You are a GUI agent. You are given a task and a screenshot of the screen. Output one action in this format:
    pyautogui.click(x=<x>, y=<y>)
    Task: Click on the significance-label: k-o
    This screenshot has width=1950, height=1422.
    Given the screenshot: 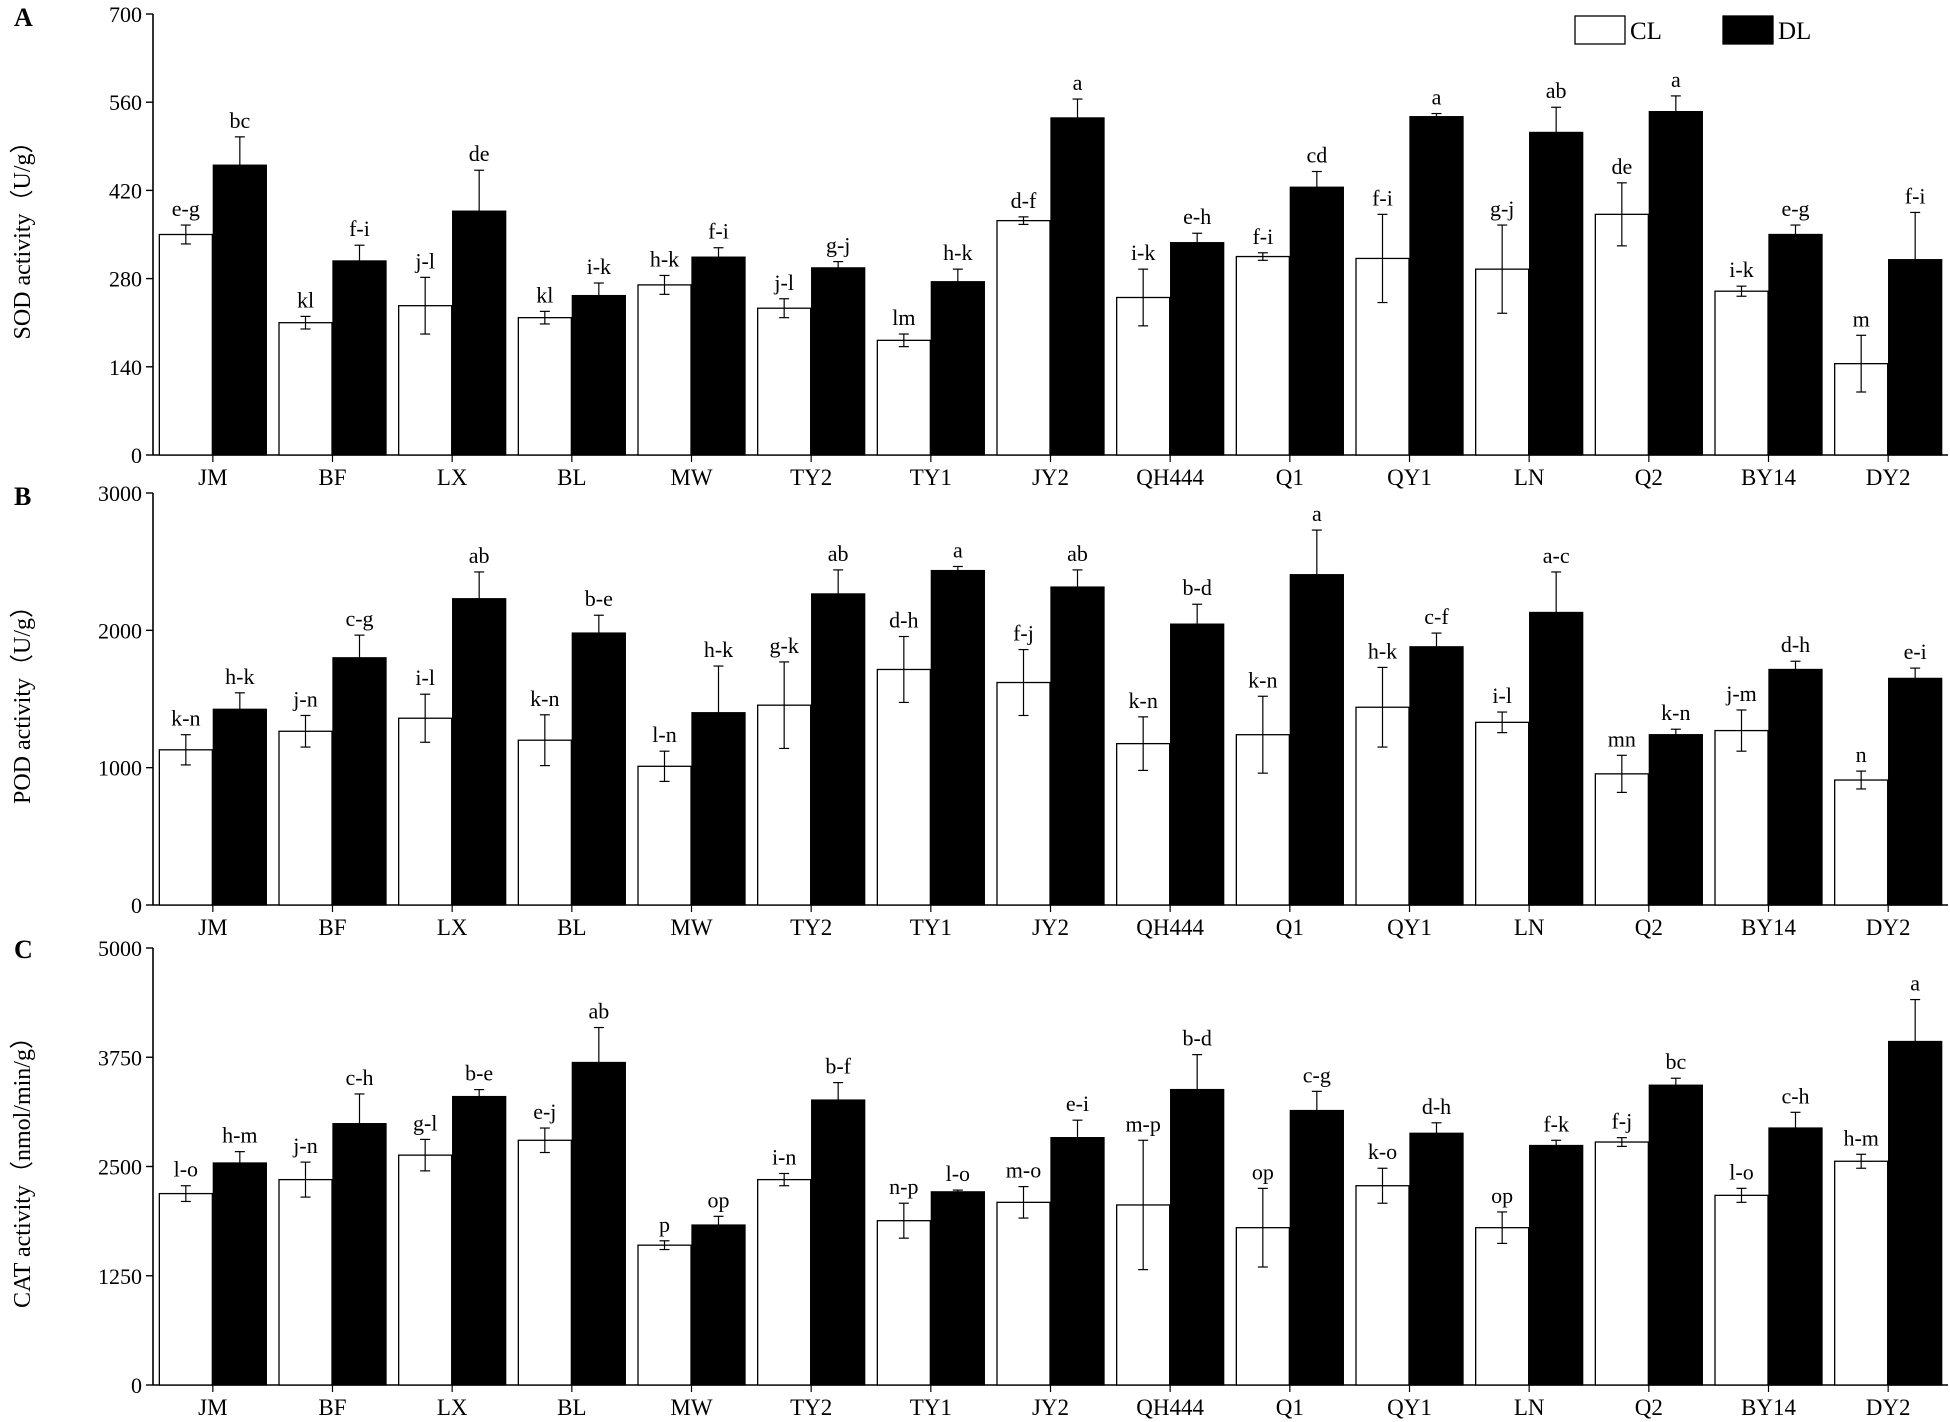 What is the action you would take?
    pyautogui.click(x=1382, y=1151)
    